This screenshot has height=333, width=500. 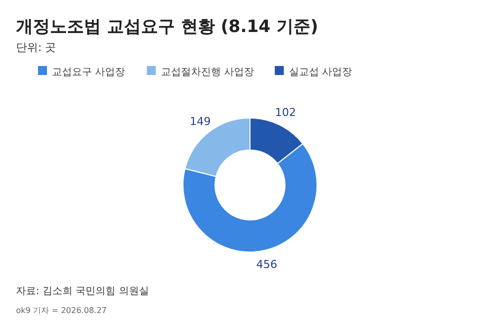 I want to click on data-label: 149, so click(x=200, y=121).